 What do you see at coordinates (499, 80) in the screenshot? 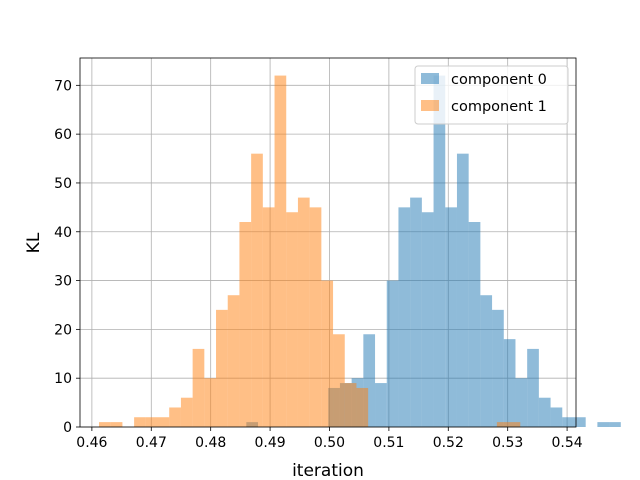
I see `legend-label-component-0: component 0` at bounding box center [499, 80].